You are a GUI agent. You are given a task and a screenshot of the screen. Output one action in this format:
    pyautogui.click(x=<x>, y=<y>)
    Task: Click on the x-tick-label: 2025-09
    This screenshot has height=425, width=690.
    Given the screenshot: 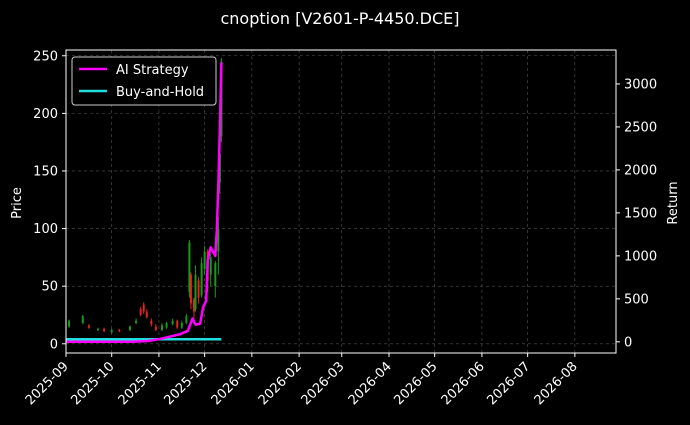 What is the action you would take?
    pyautogui.click(x=47, y=383)
    